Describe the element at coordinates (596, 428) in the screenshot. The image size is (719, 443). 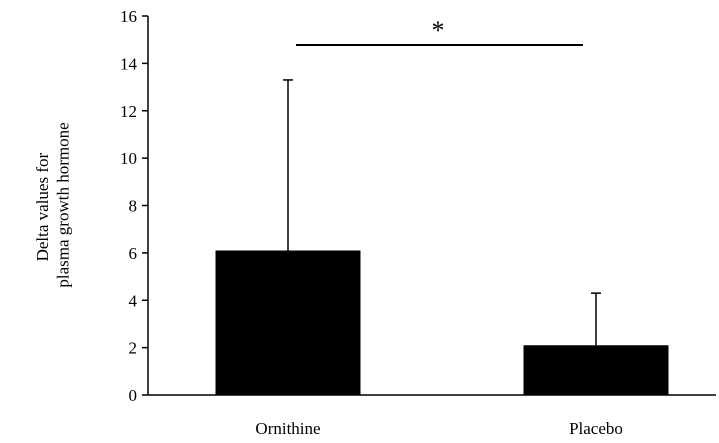
I see `x-tick-label-placebo: Placebo` at that location.